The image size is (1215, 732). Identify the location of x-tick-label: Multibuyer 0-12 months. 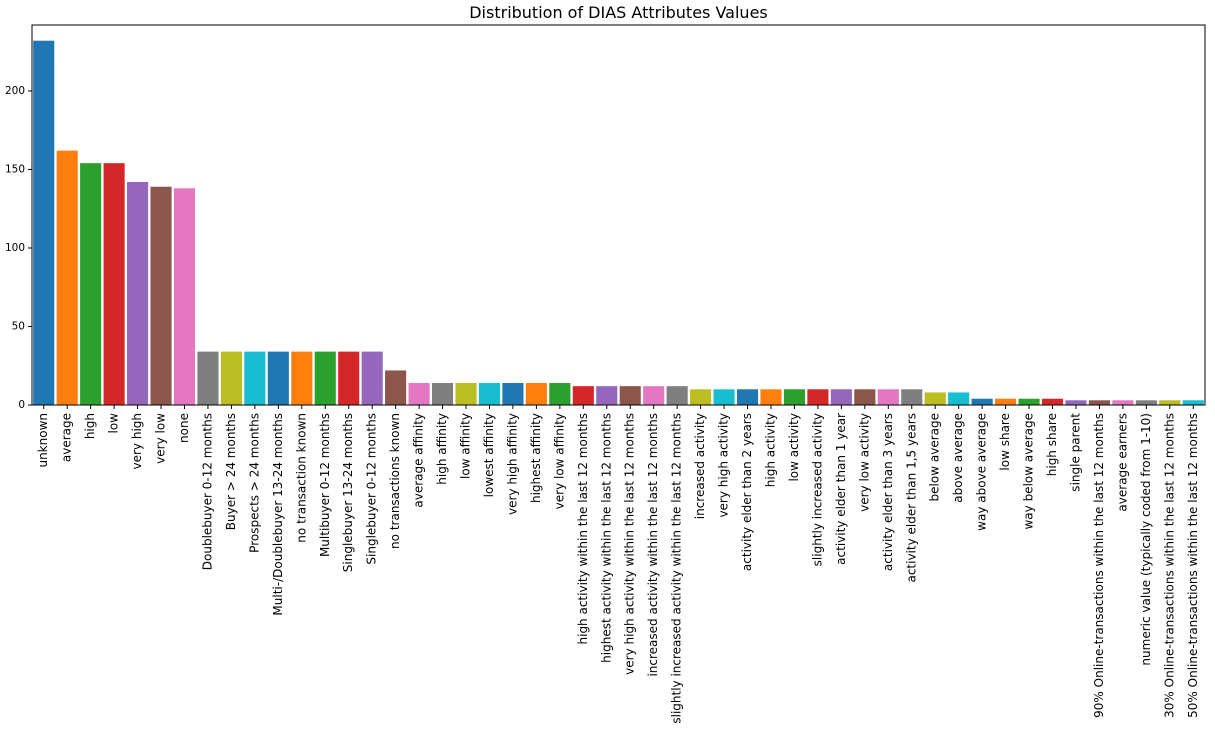
(325, 485).